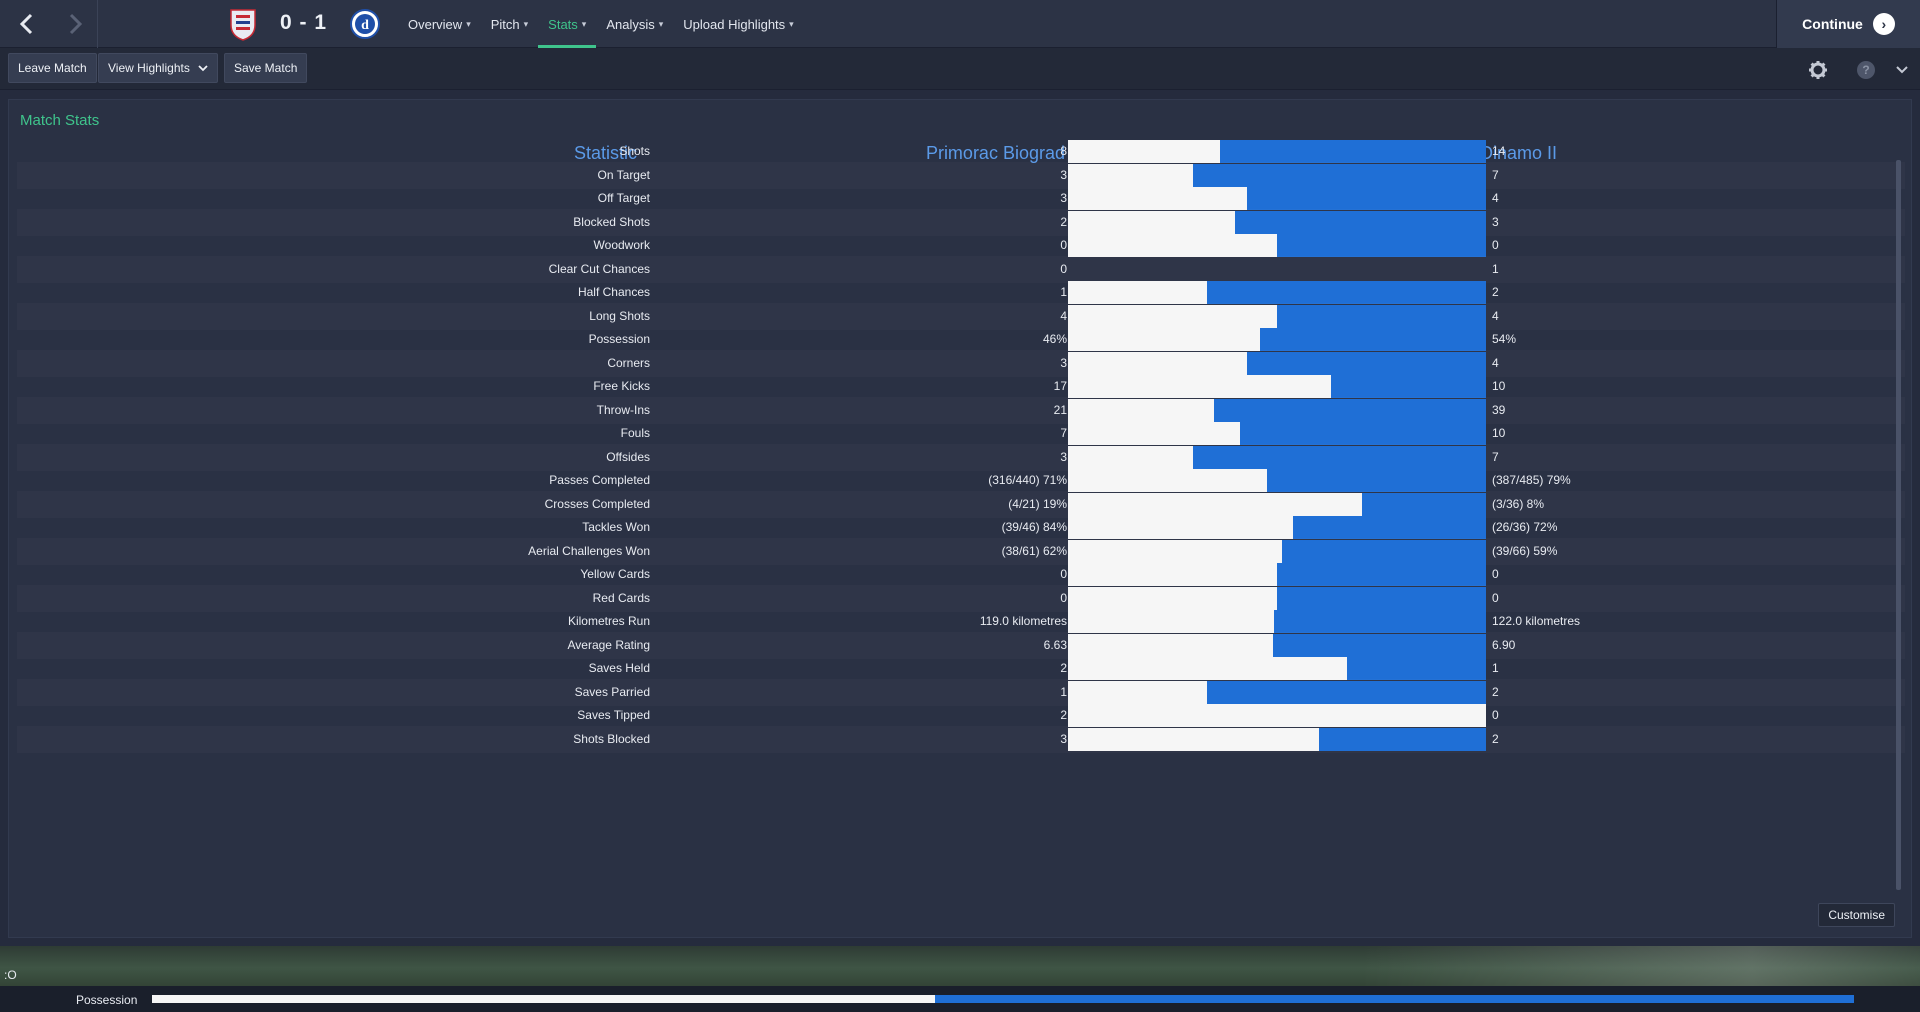 This screenshot has width=1920, height=1012. Describe the element at coordinates (52, 68) in the screenshot. I see `leave-match-button: Leave Match` at that location.